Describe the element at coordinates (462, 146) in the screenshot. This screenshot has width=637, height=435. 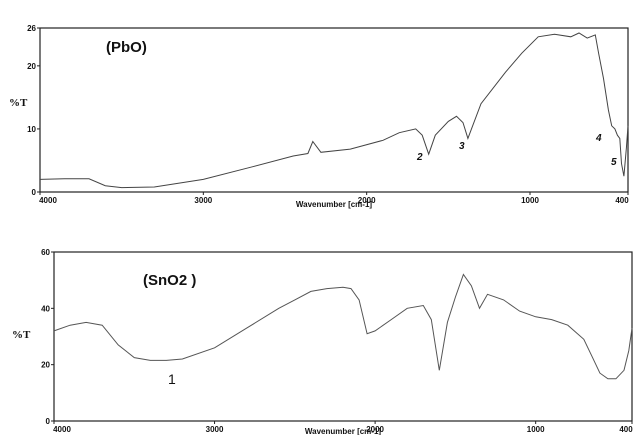
I see `pbo-peak-label-3: 3` at that location.